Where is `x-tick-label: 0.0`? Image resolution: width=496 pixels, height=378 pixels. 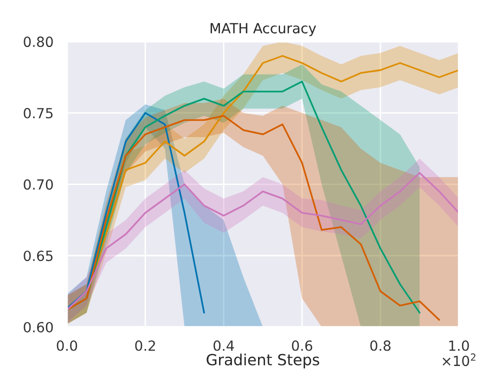 x-tick-label: 0.0 is located at coordinates (67, 345).